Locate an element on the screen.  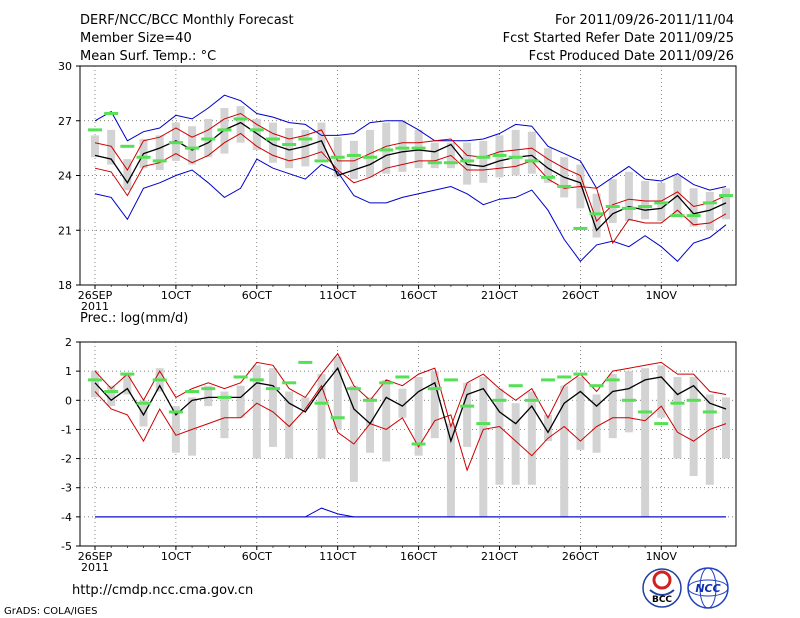
y-tick-label: 24 is located at coordinates (65, 176).